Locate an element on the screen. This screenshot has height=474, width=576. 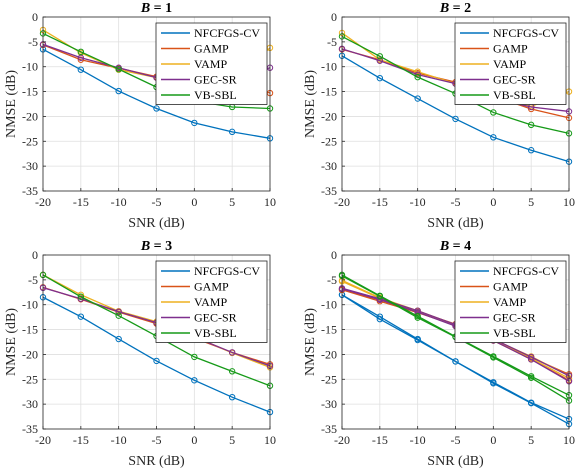
data-point-gamp is located at coordinates (81, 59).